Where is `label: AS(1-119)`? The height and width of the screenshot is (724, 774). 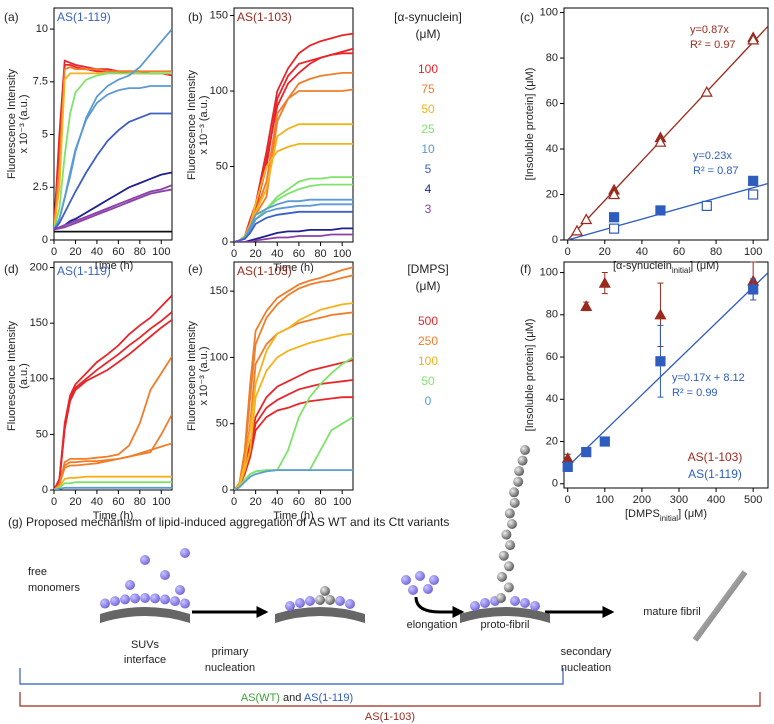
label: AS(1-119) is located at coordinates (328, 698).